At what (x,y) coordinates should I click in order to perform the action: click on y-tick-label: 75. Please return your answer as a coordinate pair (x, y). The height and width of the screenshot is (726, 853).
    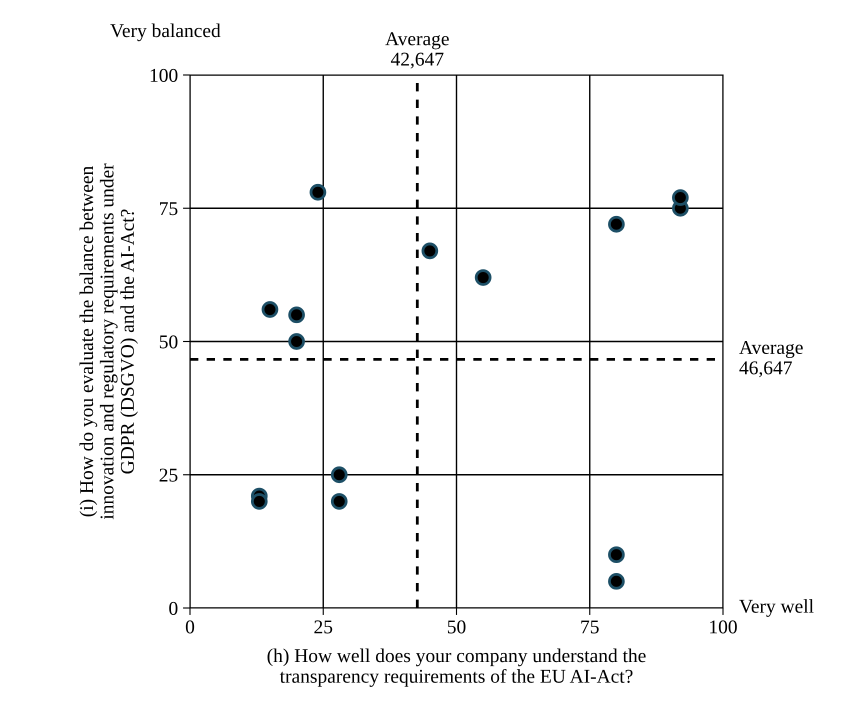
    Looking at the image, I should click on (169, 209).